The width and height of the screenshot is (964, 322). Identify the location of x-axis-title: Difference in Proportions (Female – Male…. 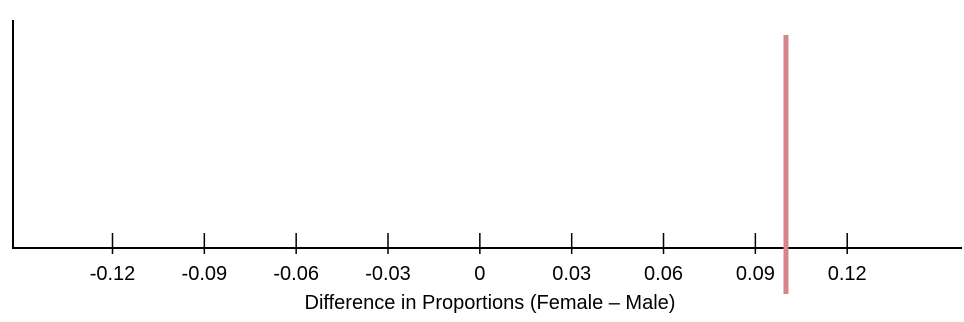
(490, 303).